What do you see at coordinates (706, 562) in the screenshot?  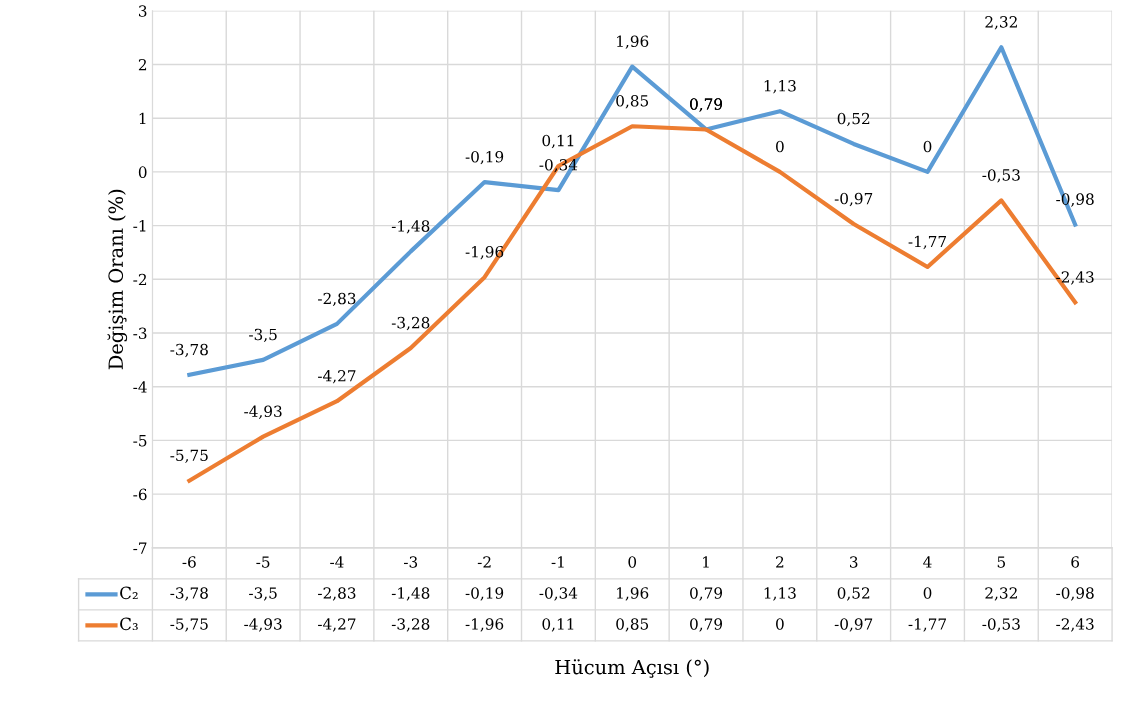 I see `x-tick-label: 1` at bounding box center [706, 562].